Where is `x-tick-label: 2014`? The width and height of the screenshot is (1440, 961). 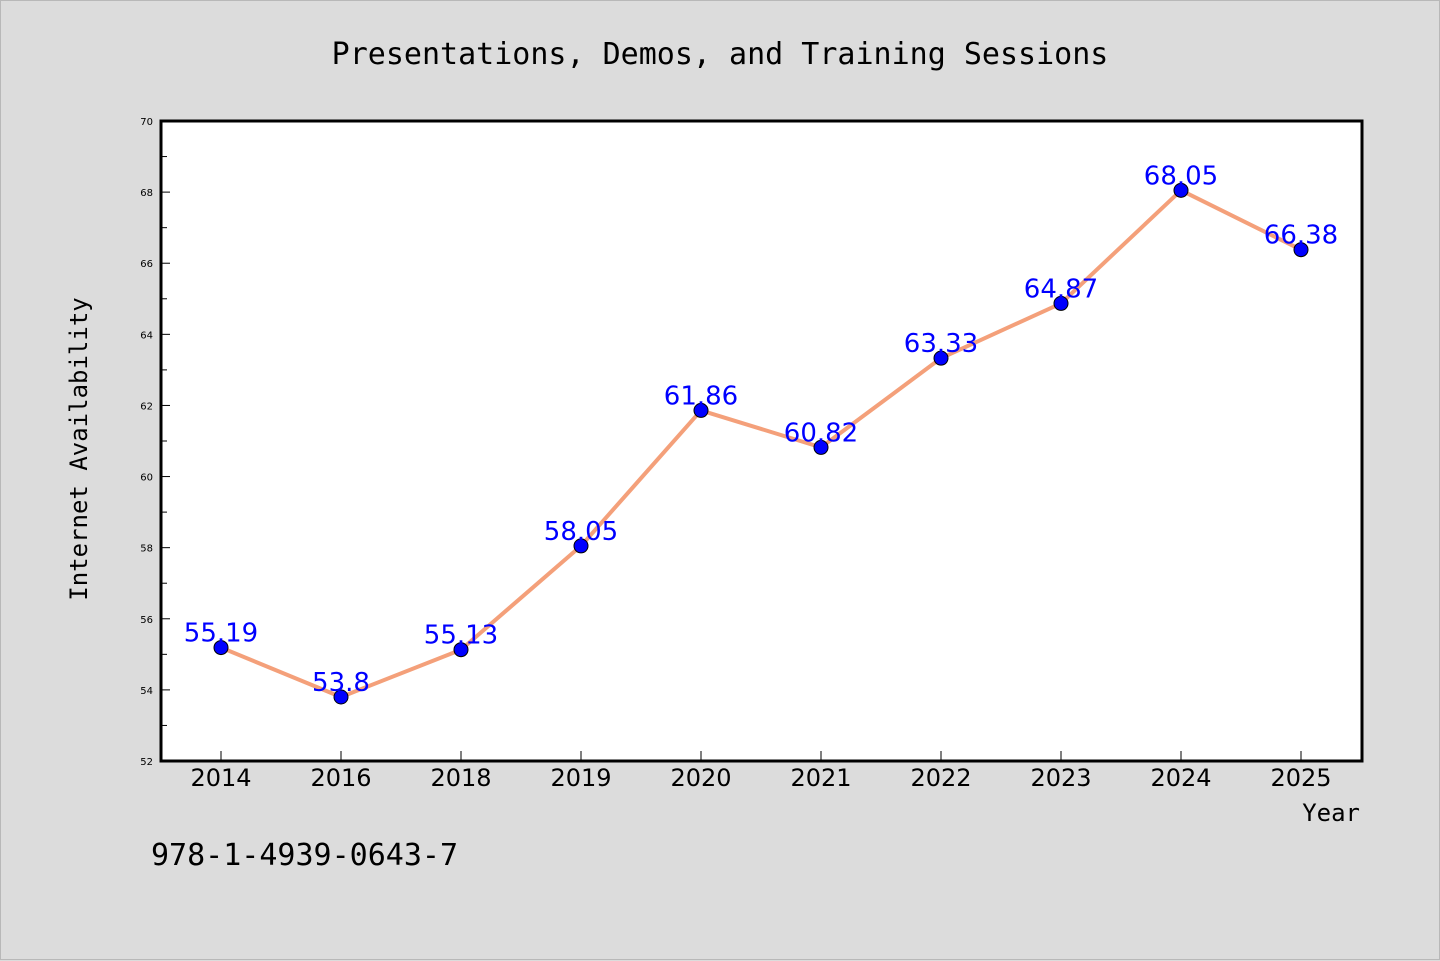 x-tick-label: 2014 is located at coordinates (220, 778).